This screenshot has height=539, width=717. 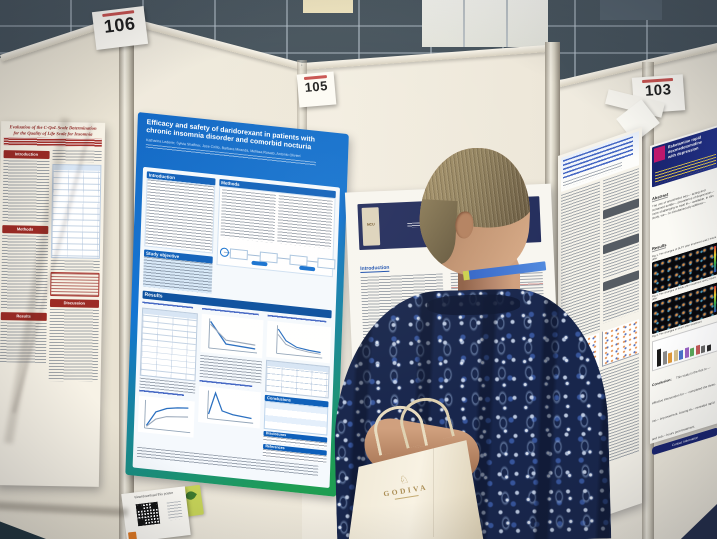 What do you see at coordinates (74, 284) in the screenshot?
I see `highlight-callout` at bounding box center [74, 284].